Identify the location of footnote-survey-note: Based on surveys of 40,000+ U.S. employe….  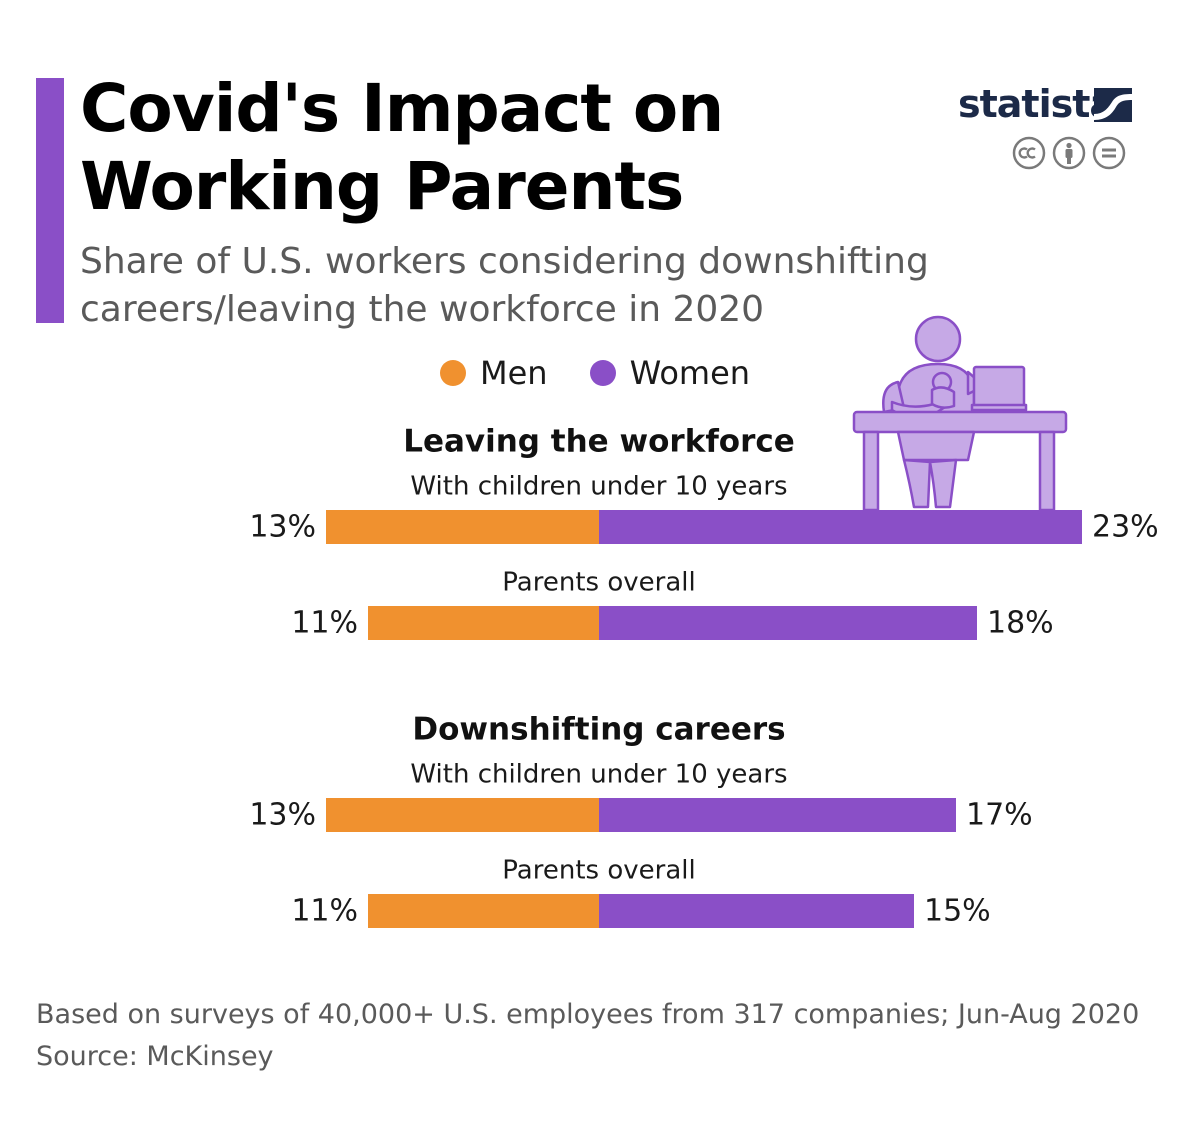
(588, 1014).